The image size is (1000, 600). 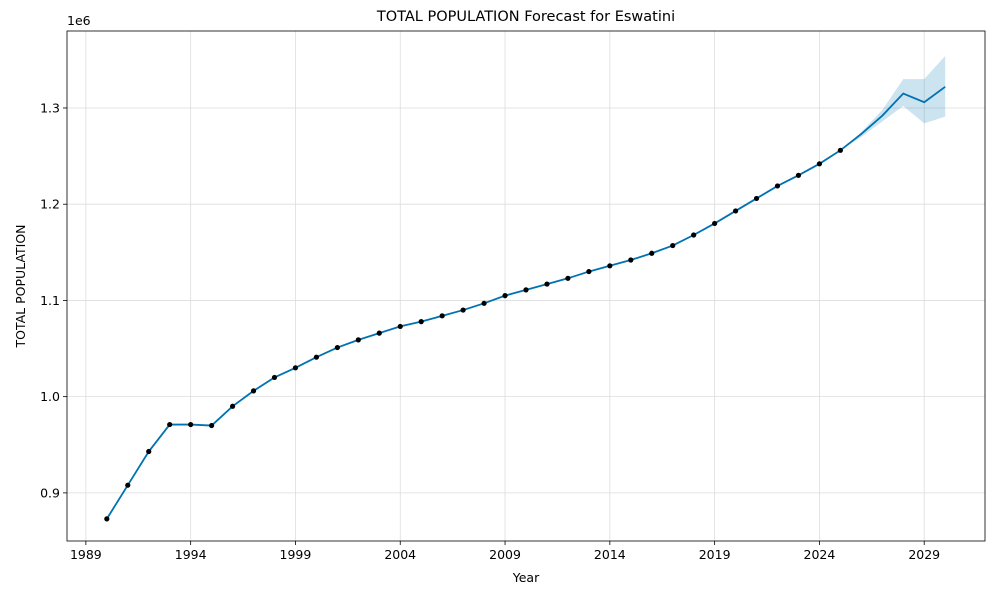 What do you see at coordinates (526, 577) in the screenshot?
I see `x-axis-title: Year` at bounding box center [526, 577].